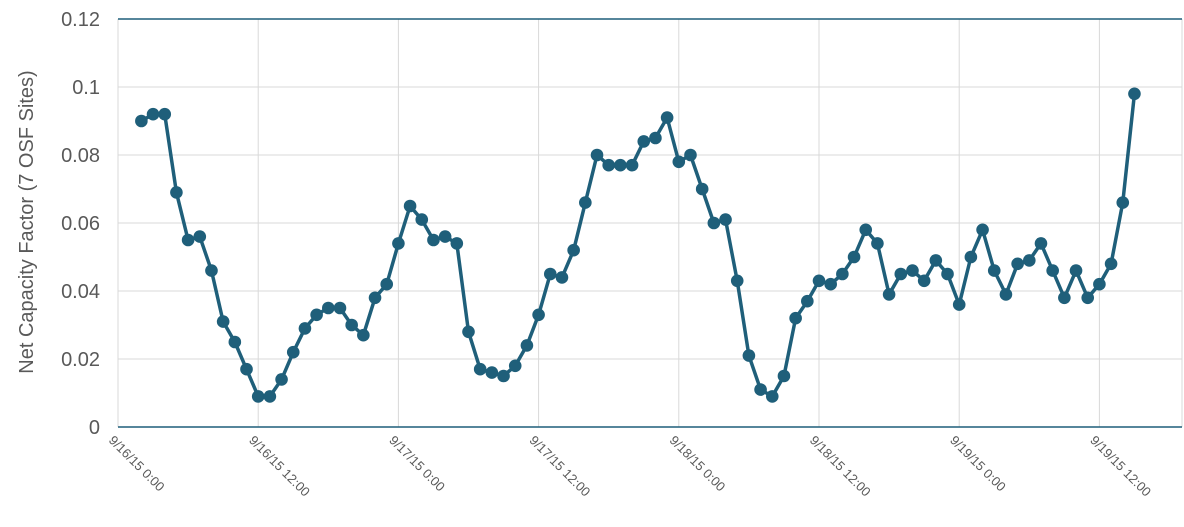  I want to click on y-tick-label: 0.1, so click(86, 88).